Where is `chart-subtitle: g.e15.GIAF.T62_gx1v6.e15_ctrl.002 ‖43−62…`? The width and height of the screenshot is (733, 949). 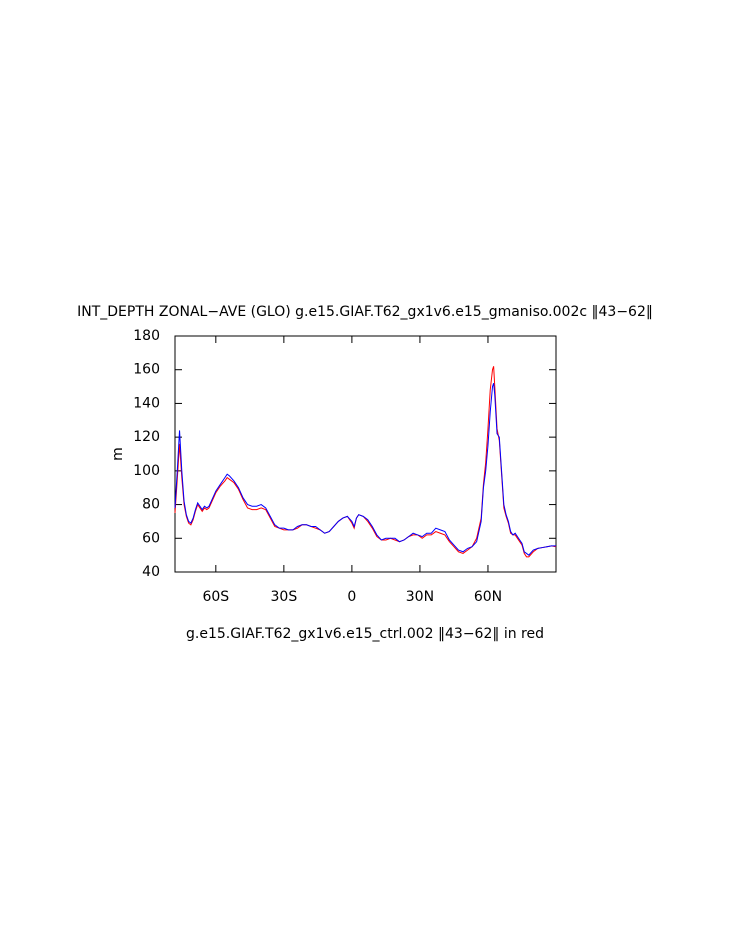 chart-subtitle: g.e15.GIAF.T62_gx1v6.e15_ctrl.002 ‖43−62… is located at coordinates (365, 634).